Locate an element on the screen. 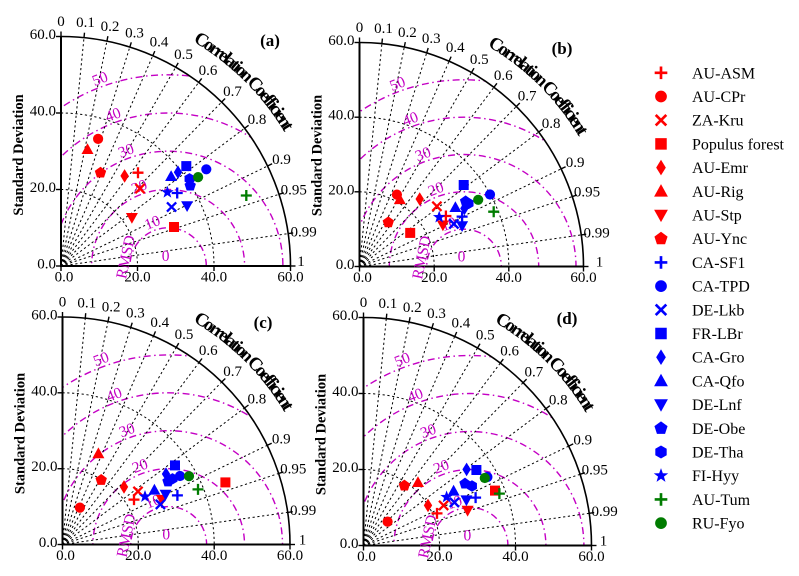 Image resolution: width=799 pixels, height=576 pixels. svg-text: DE-Obe is located at coordinates (718, 429).